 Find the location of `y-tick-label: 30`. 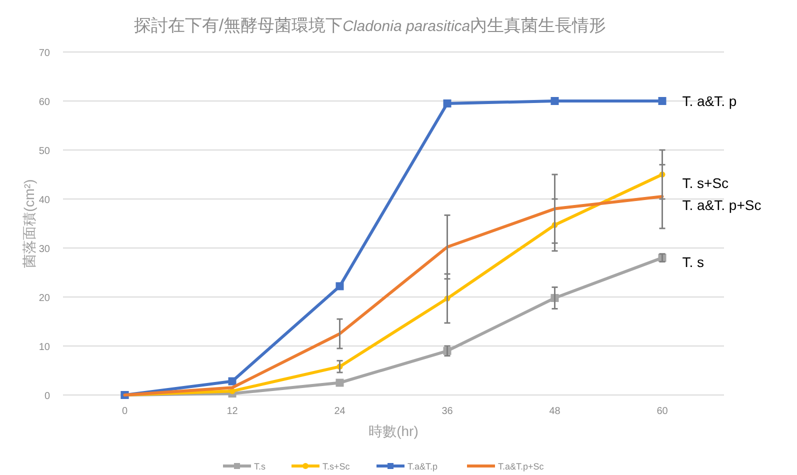

y-tick-label: 30 is located at coordinates (44, 249).